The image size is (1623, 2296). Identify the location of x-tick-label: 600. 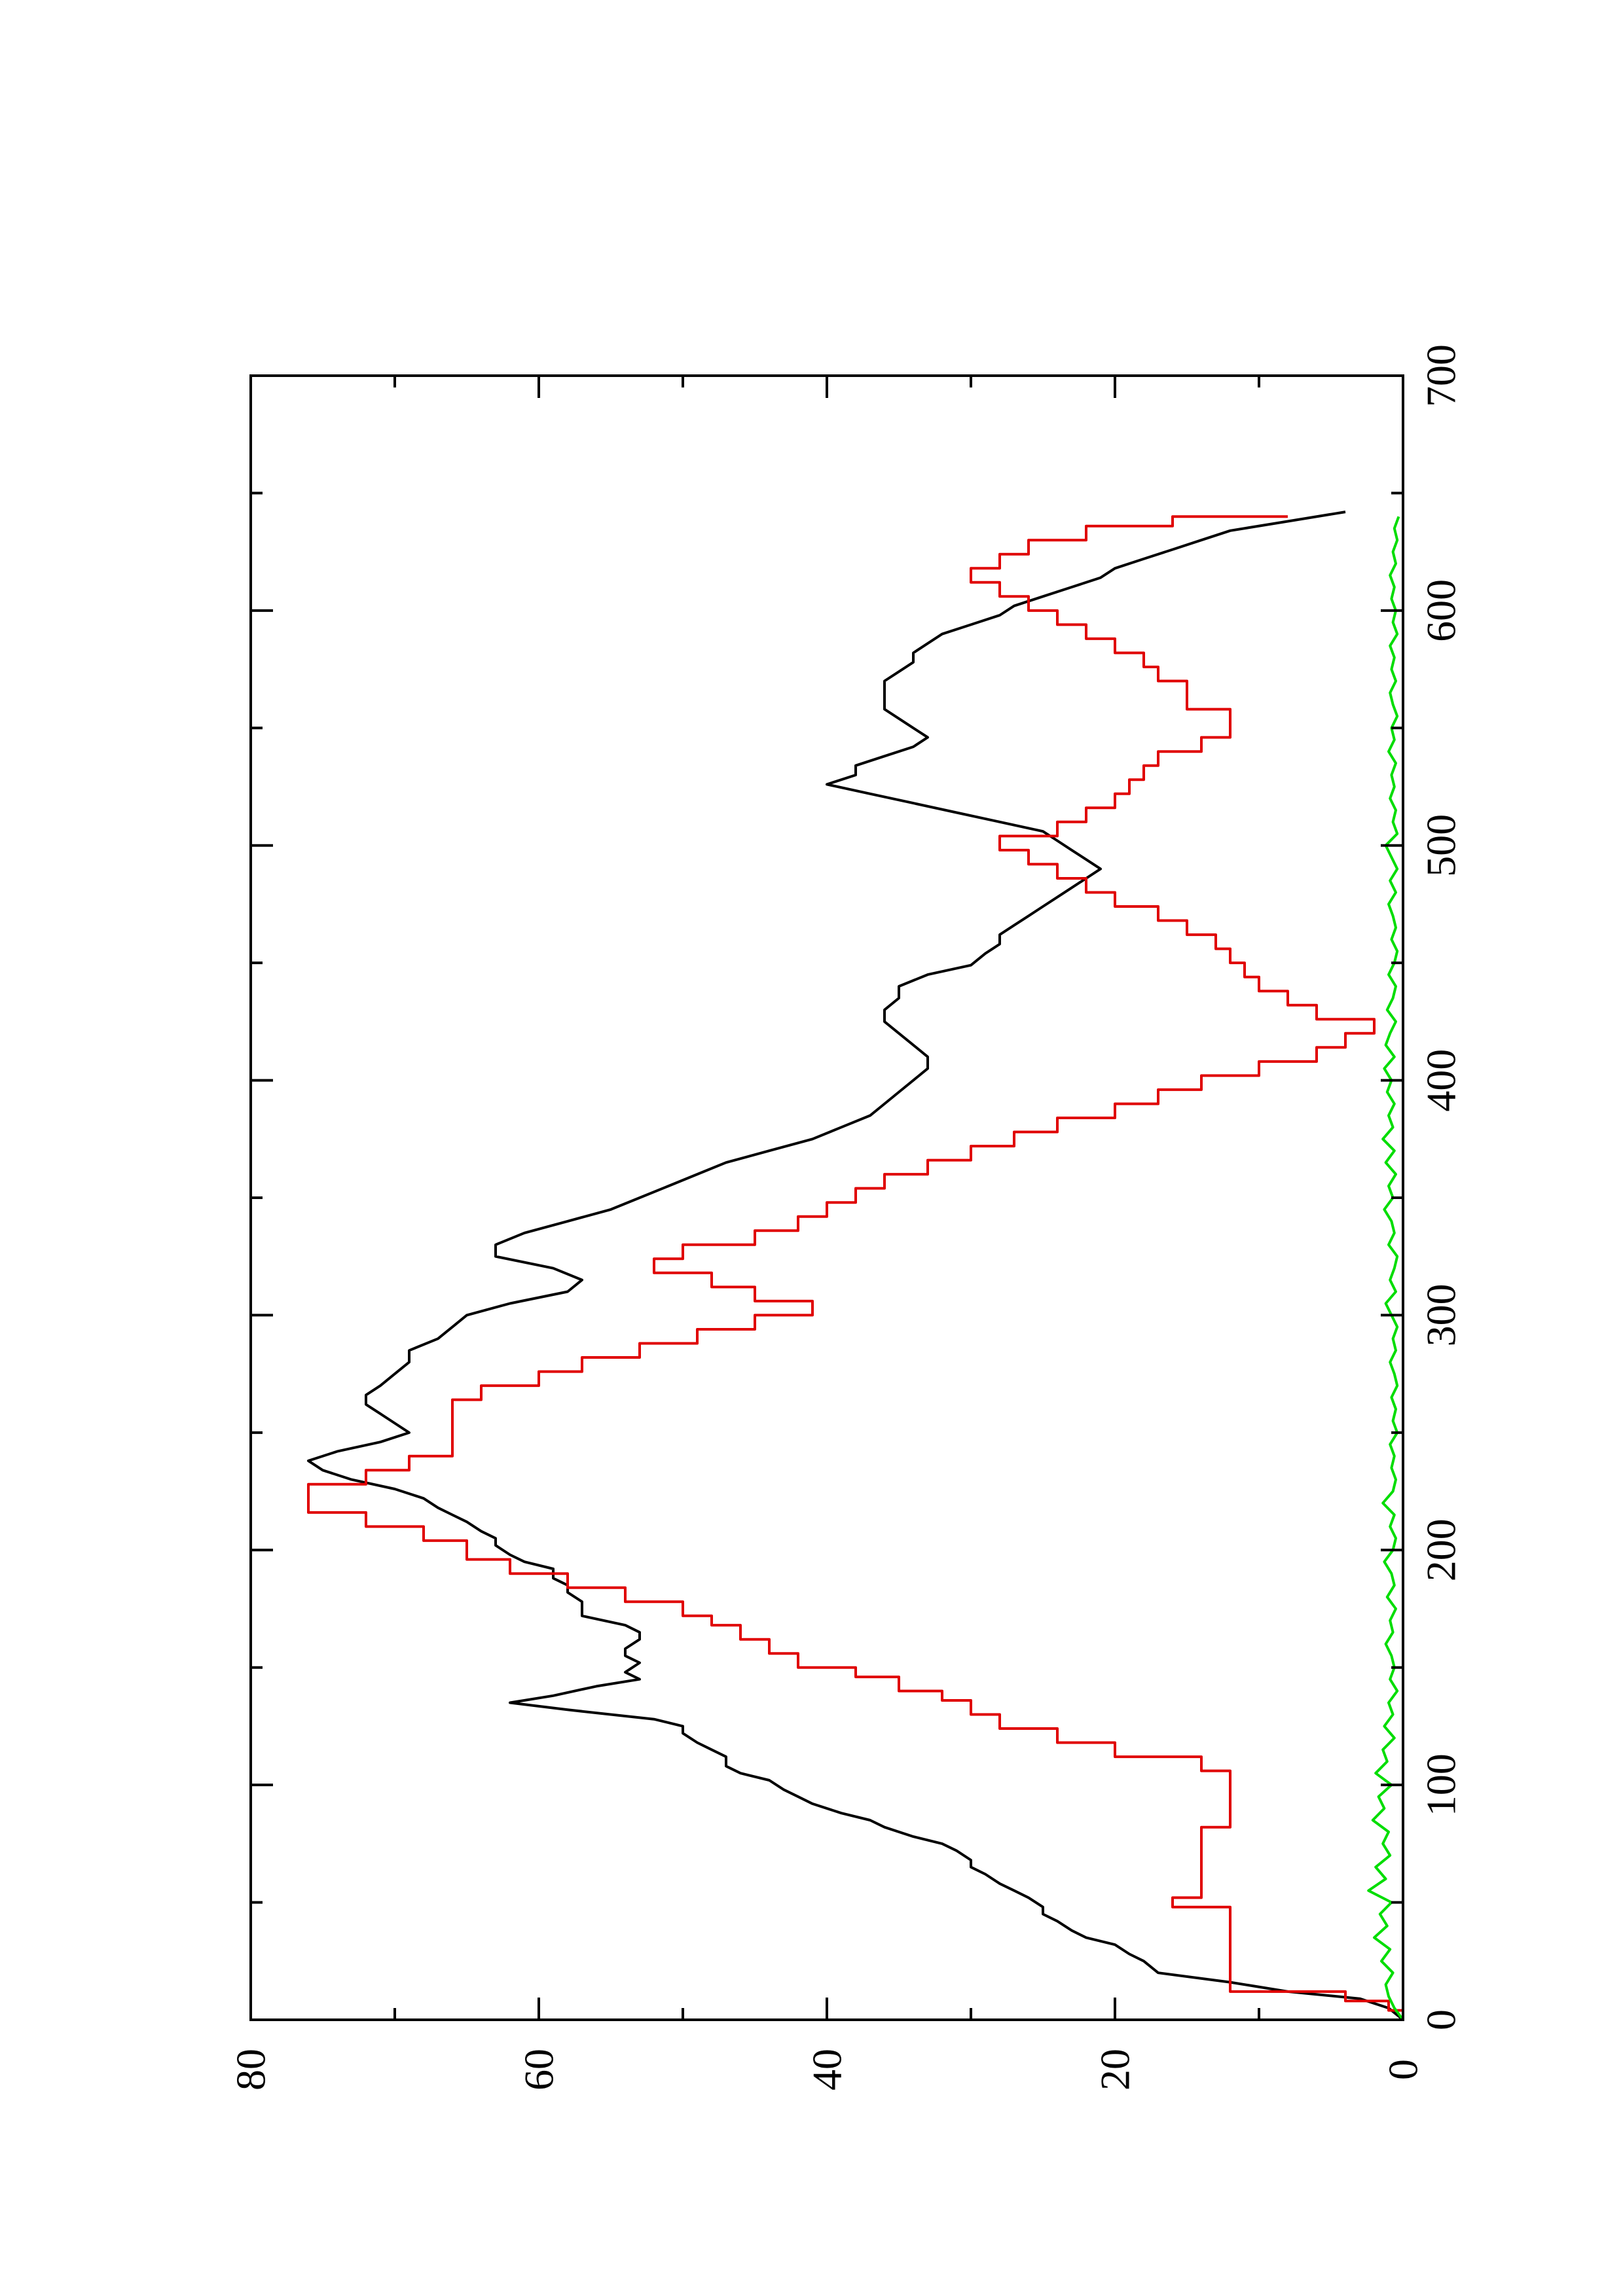
(1441, 610).